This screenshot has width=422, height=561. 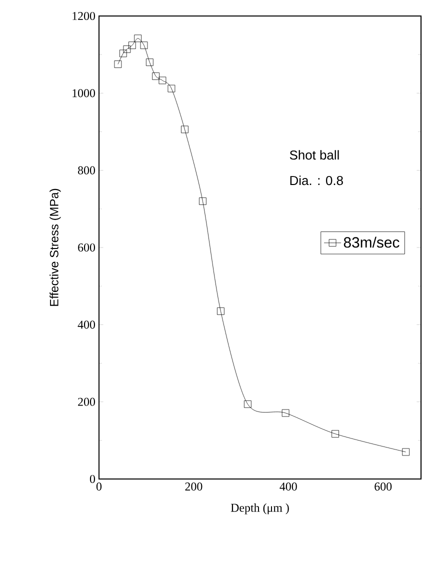 I want to click on x-tick-label: 200, so click(x=193, y=486).